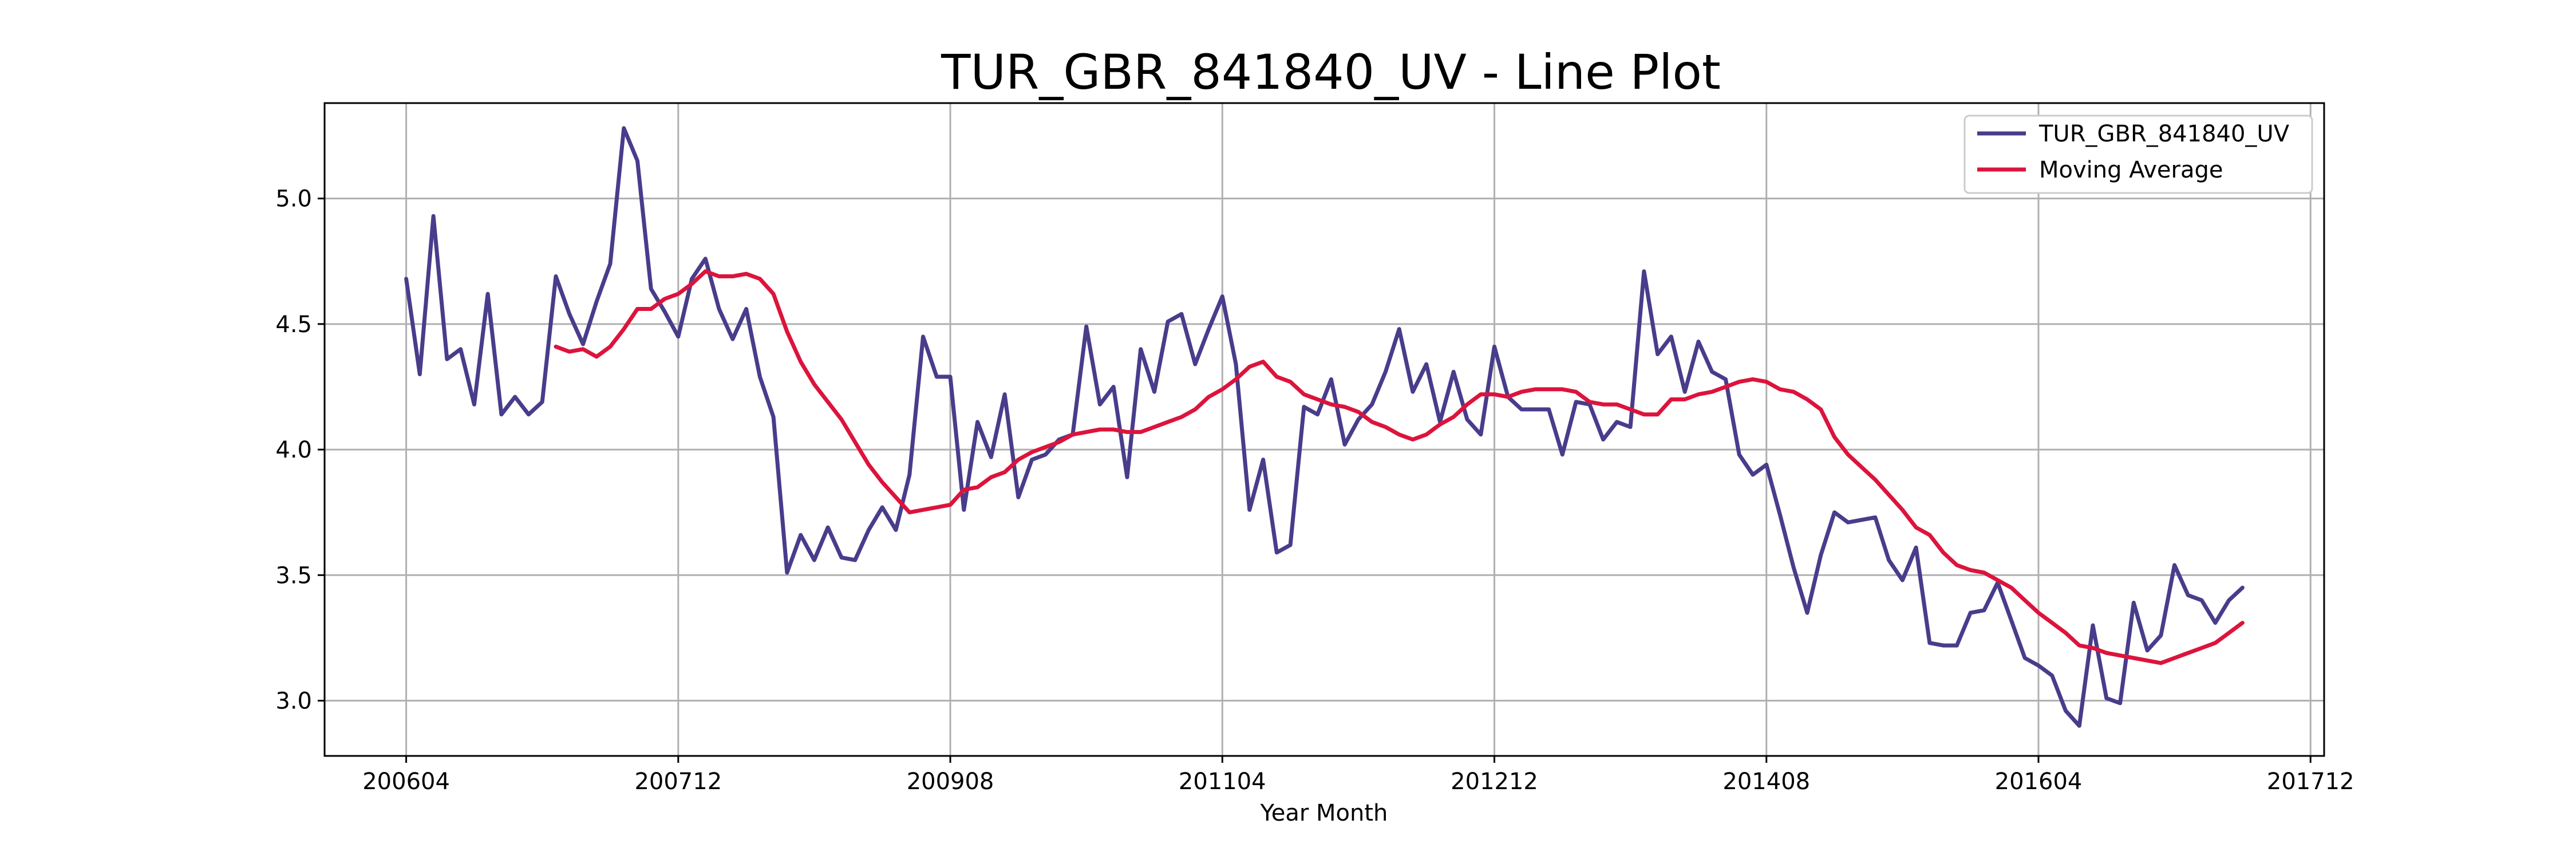 The width and height of the screenshot is (2576, 859). What do you see at coordinates (293, 450) in the screenshot?
I see `y-tick-label: 4.0` at bounding box center [293, 450].